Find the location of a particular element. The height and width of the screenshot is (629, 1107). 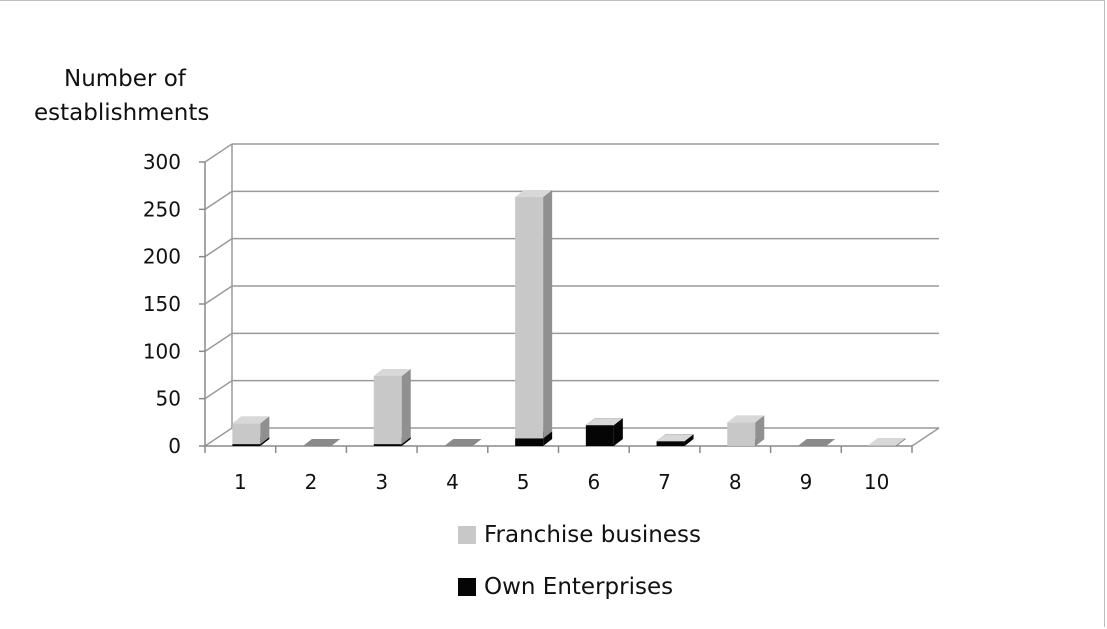

x-tick-label: 4 is located at coordinates (452, 482).